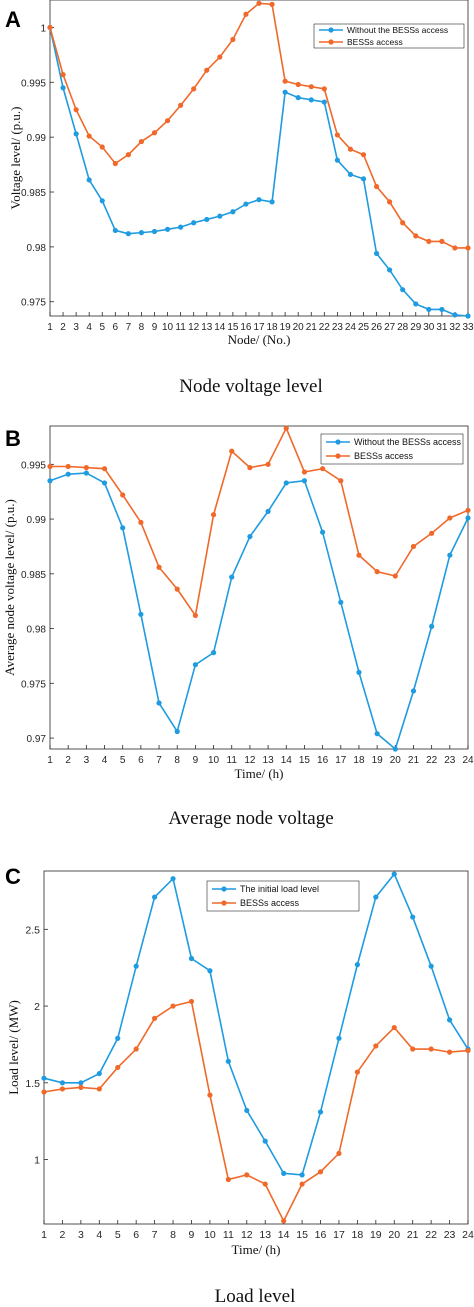 Image resolution: width=474 pixels, height=1307 pixels. What do you see at coordinates (305, 760) in the screenshot?
I see `x-tick-label: 15` at bounding box center [305, 760].